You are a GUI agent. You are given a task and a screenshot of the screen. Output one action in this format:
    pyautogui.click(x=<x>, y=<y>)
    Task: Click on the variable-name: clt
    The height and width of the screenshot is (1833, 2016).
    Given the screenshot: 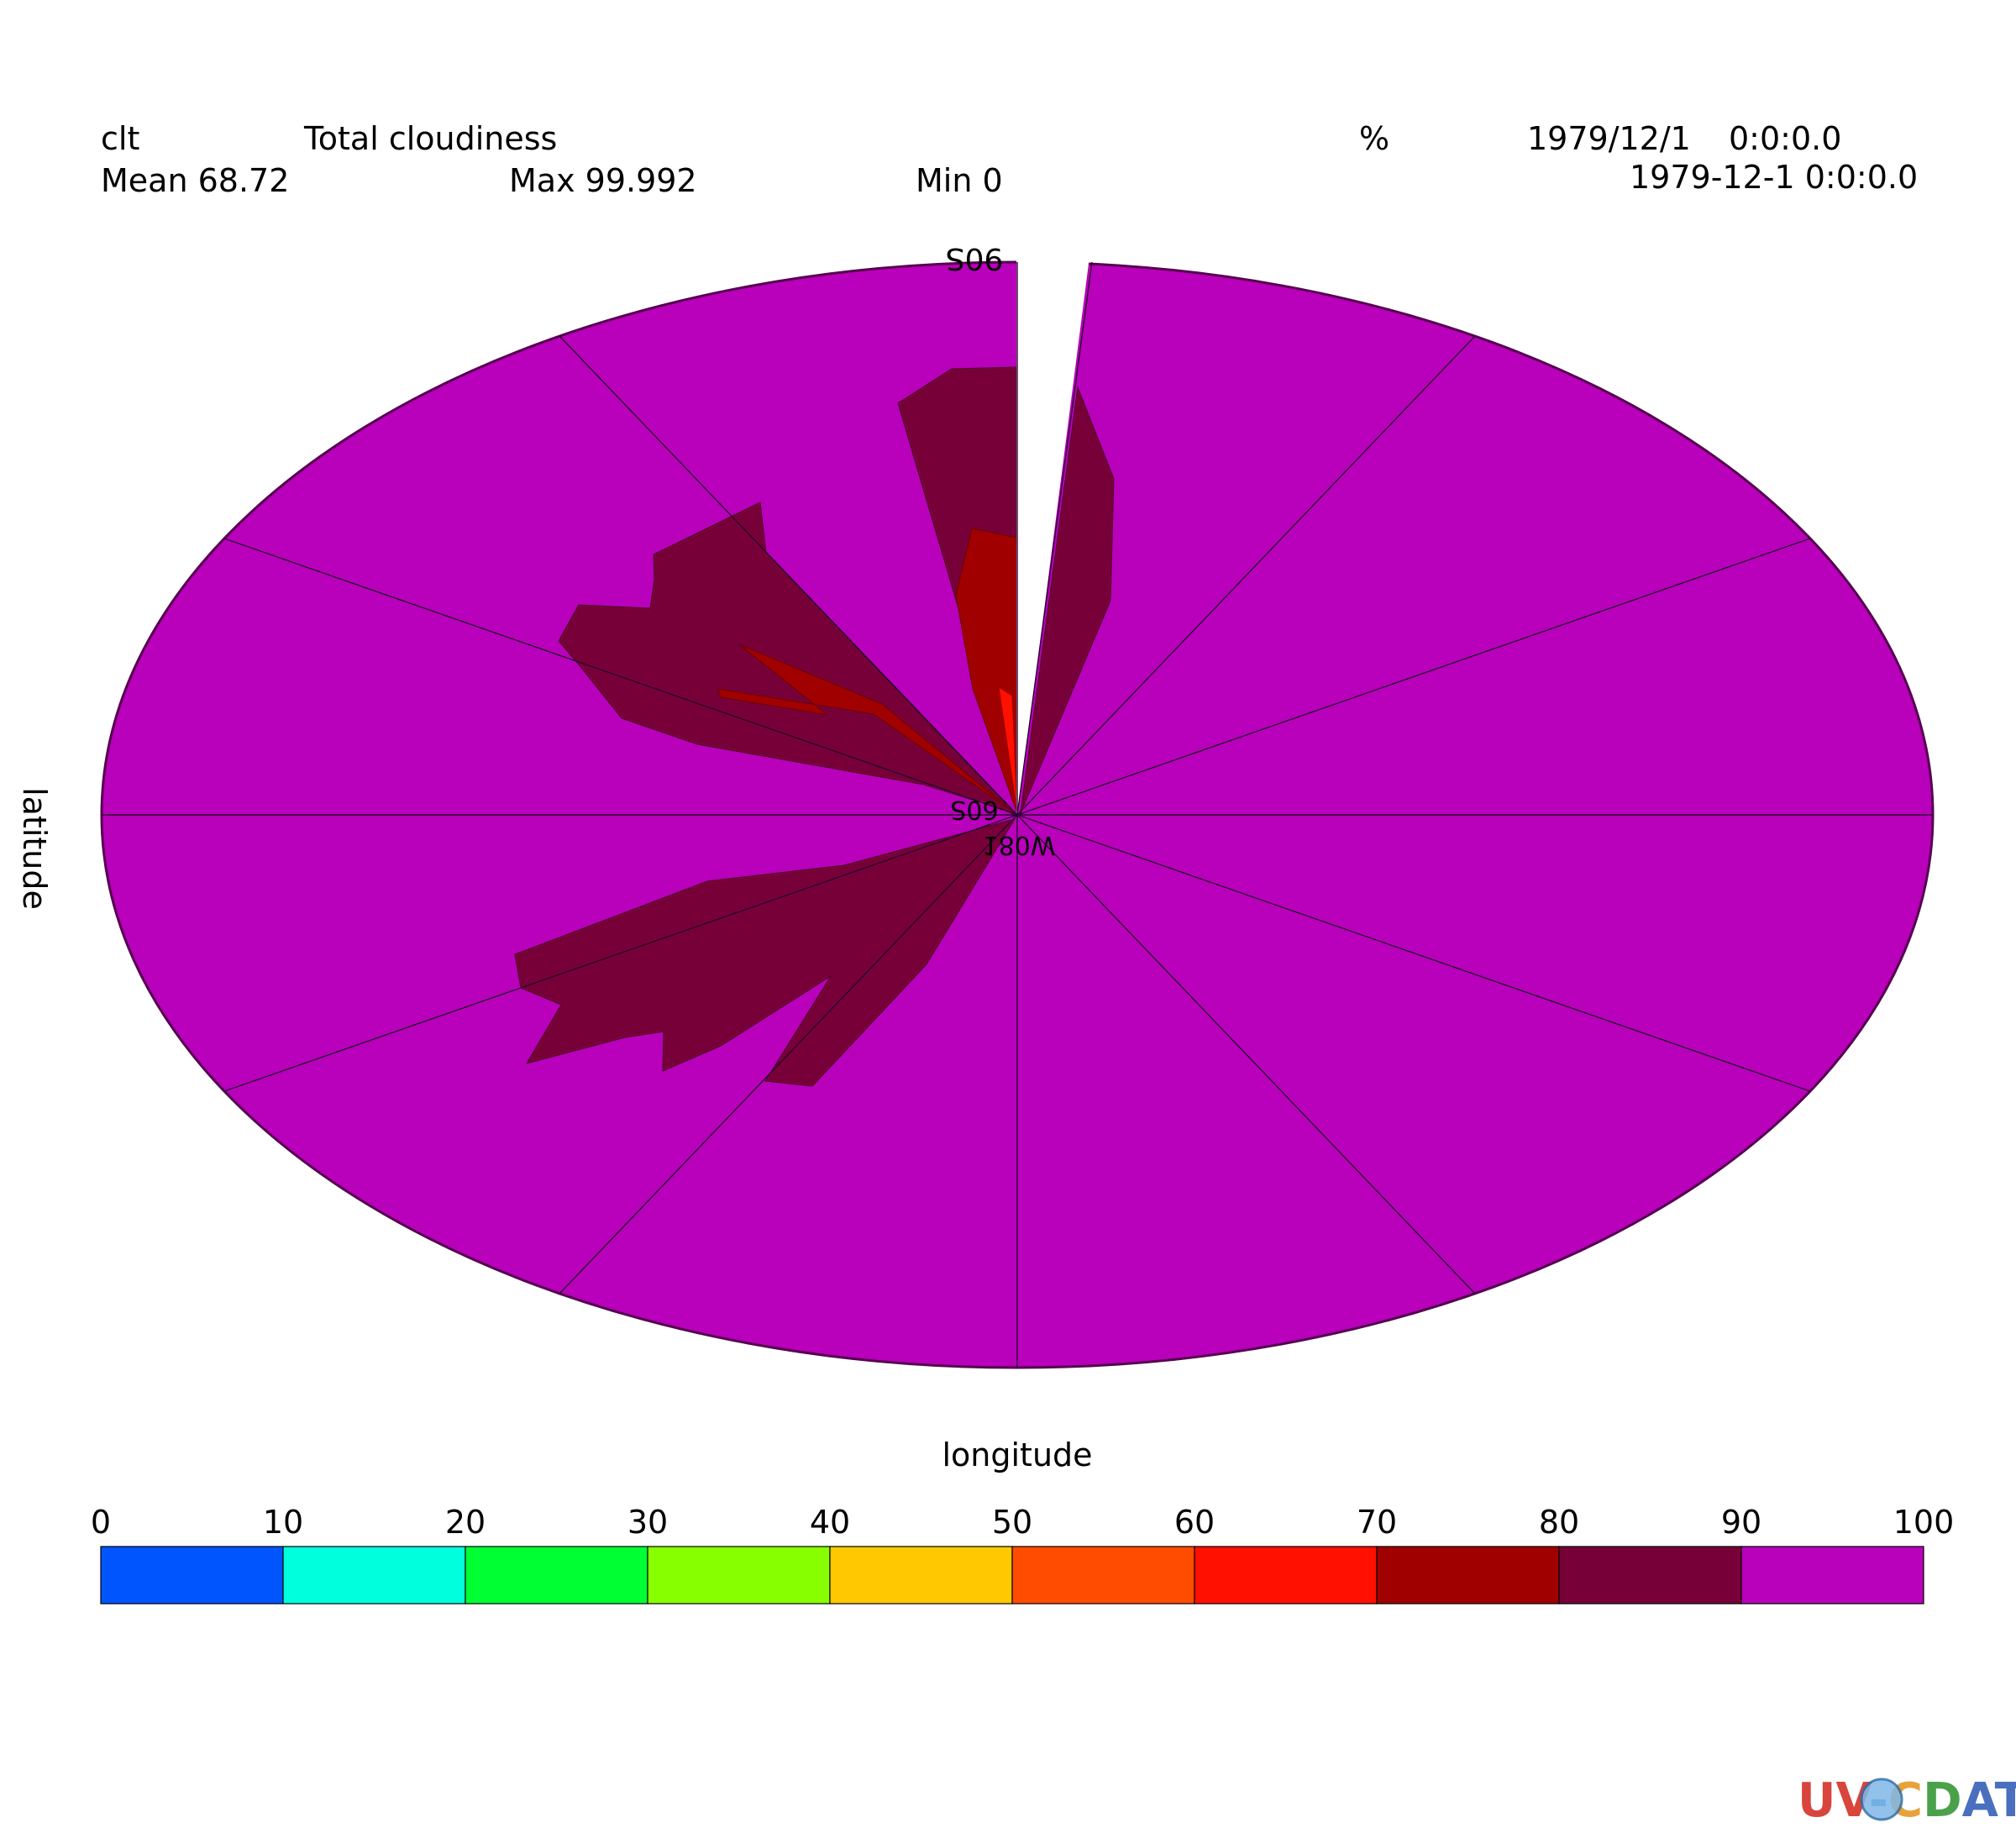 What is the action you would take?
    pyautogui.click(x=120, y=138)
    